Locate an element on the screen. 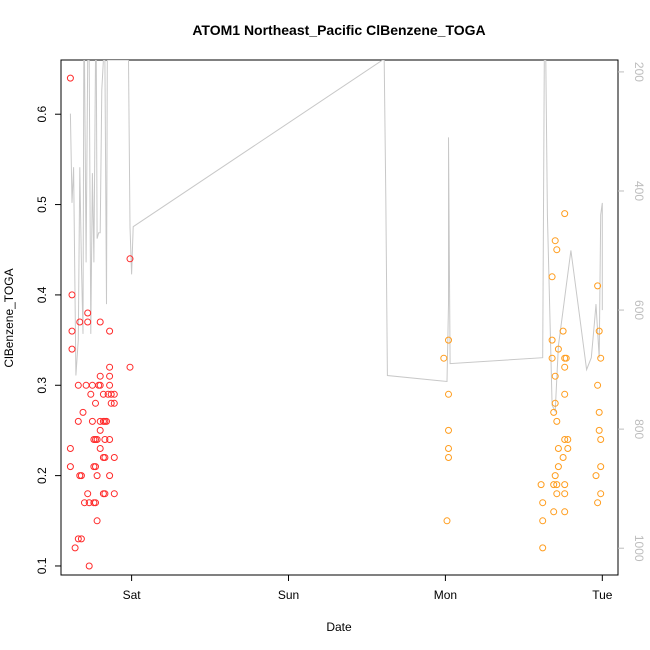  y2-tick-label: 400 is located at coordinates (639, 191).